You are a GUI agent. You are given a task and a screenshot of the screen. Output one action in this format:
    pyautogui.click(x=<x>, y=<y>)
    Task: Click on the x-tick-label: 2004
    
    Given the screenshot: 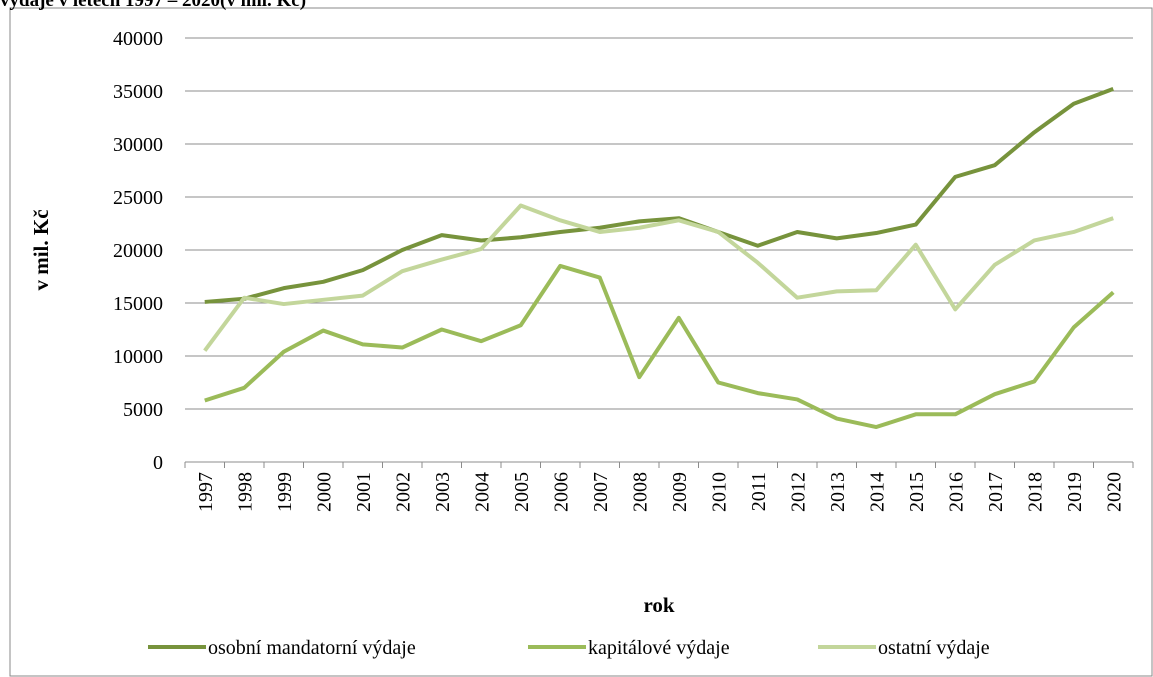 What is the action you would take?
    pyautogui.click(x=482, y=492)
    